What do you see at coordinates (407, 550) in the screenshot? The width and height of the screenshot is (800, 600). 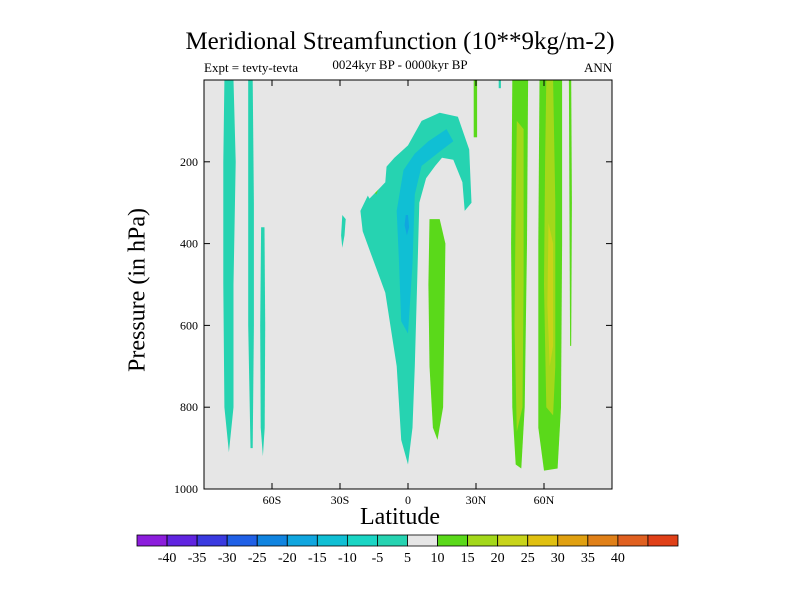 I see `colorbar: -40 -35 -30 -25 -20 -15 -10 -5 5 10 15 20 25 30 35 40` at bounding box center [407, 550].